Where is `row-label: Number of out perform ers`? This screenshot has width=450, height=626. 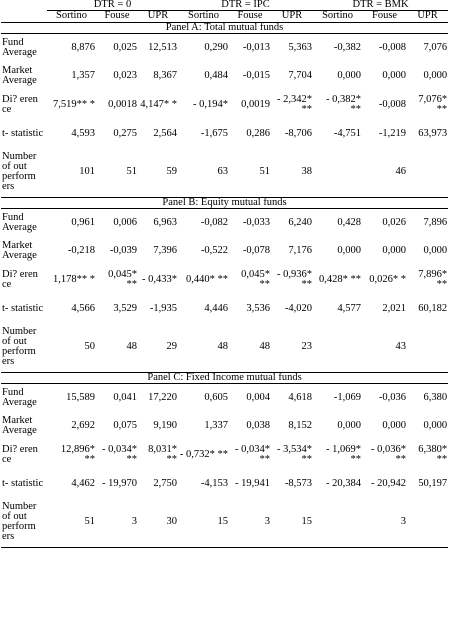 row-label: Number of out perform ers is located at coordinates (24, 347).